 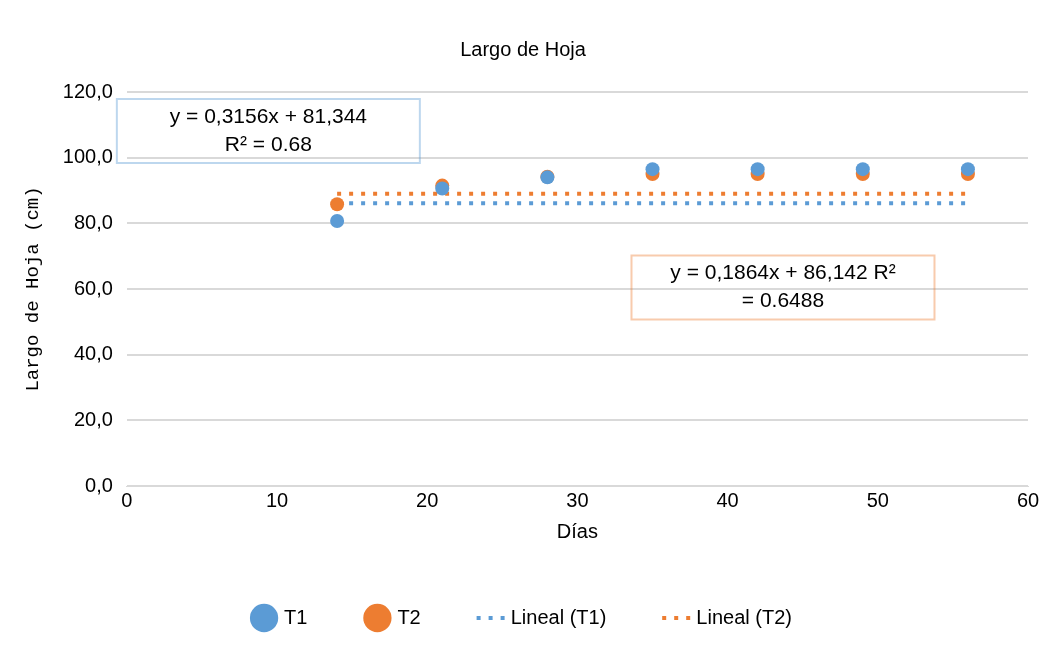 What do you see at coordinates (877, 499) in the screenshot?
I see `x-tick-label: 50` at bounding box center [877, 499].